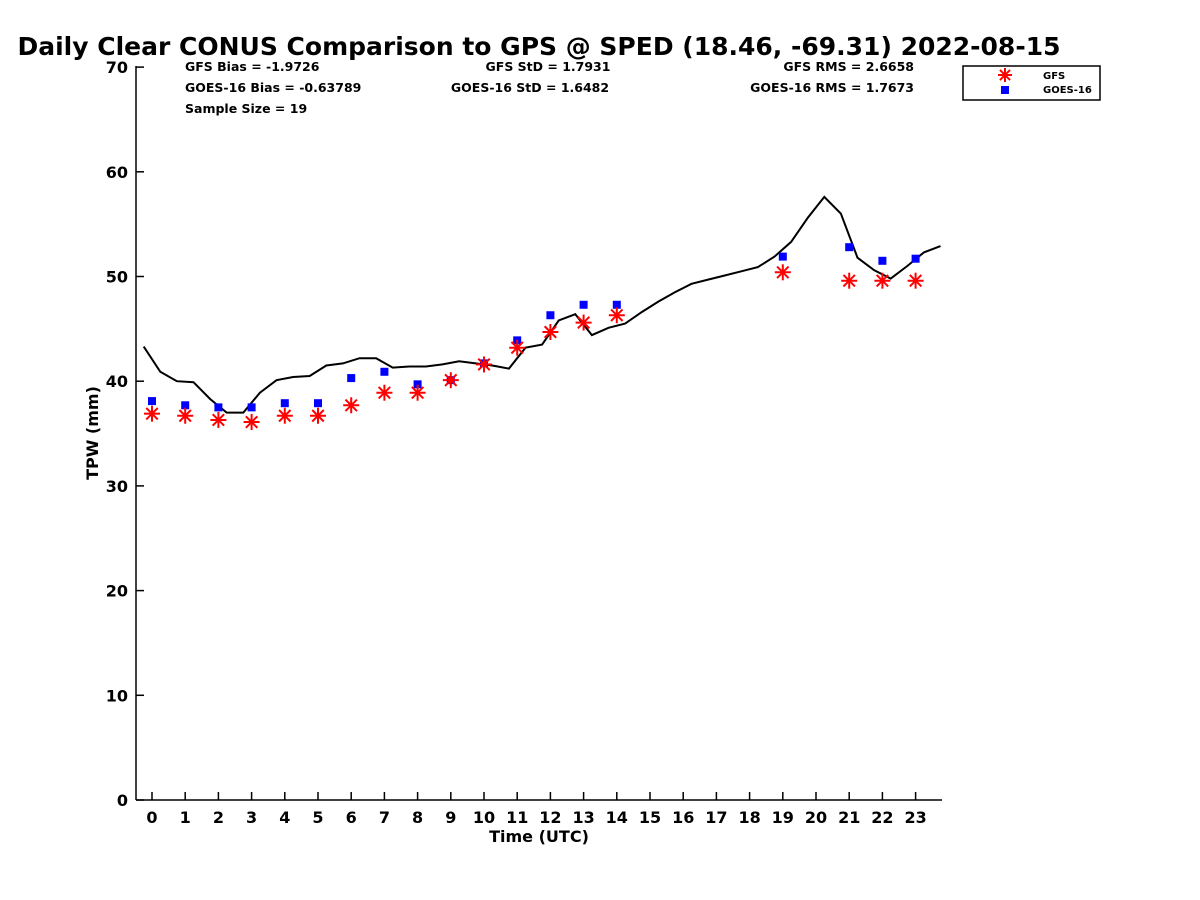 The height and width of the screenshot is (900, 1200). Describe the element at coordinates (849, 817) in the screenshot. I see `x-tick-label: 21` at that location.